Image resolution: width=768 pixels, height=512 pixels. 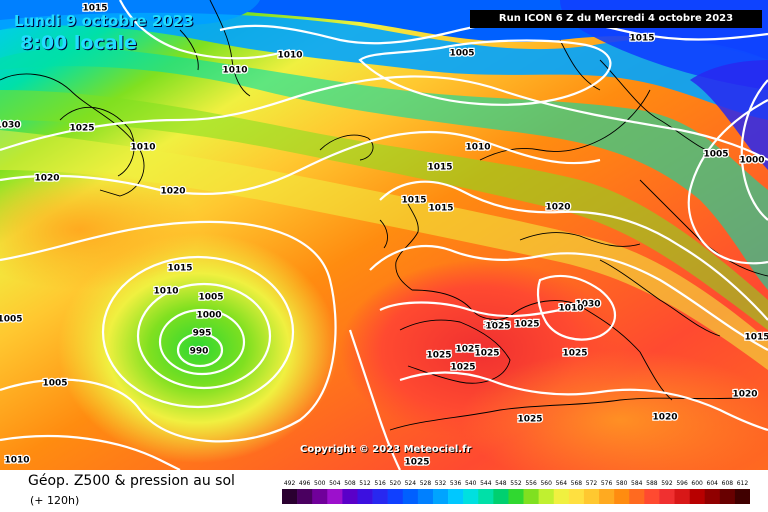 What do you see at coordinates (104, 21) in the screenshot?
I see `forecast-date: Lundi 9 octobre 2023` at bounding box center [104, 21].